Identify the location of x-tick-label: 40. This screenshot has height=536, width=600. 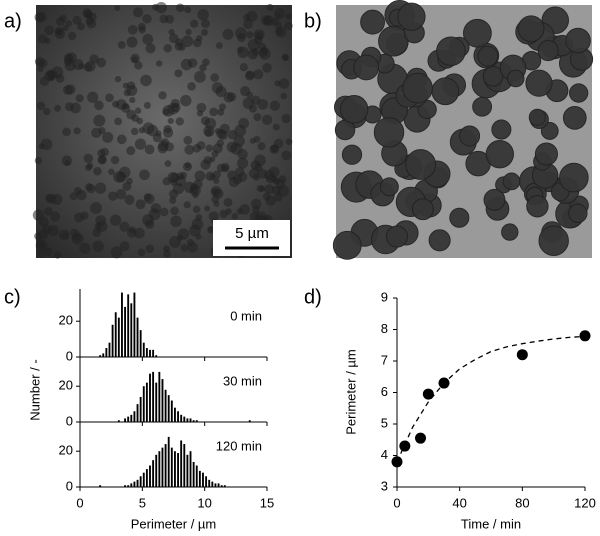
(459, 502).